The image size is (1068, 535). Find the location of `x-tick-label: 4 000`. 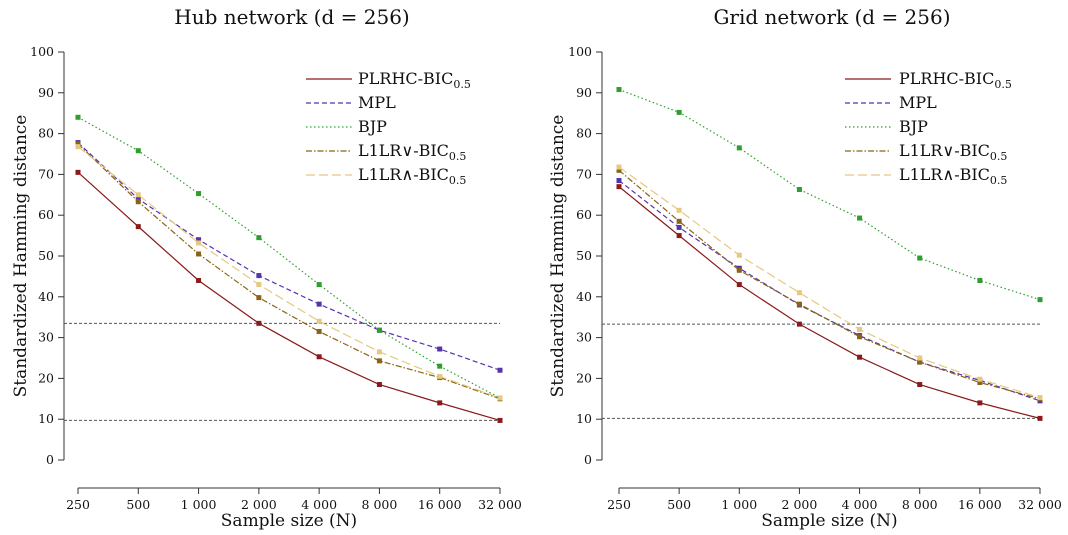

x-tick-label: 4 000 is located at coordinates (319, 504).